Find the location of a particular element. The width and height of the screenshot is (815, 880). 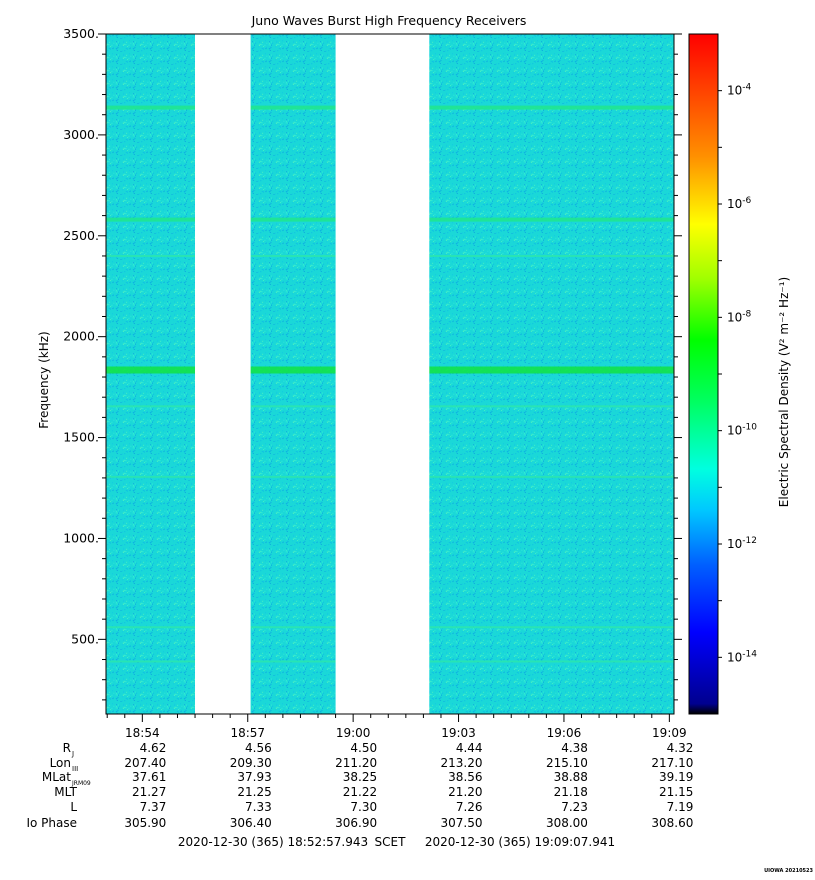

ephemeris-value: 215.10 is located at coordinates (567, 763).